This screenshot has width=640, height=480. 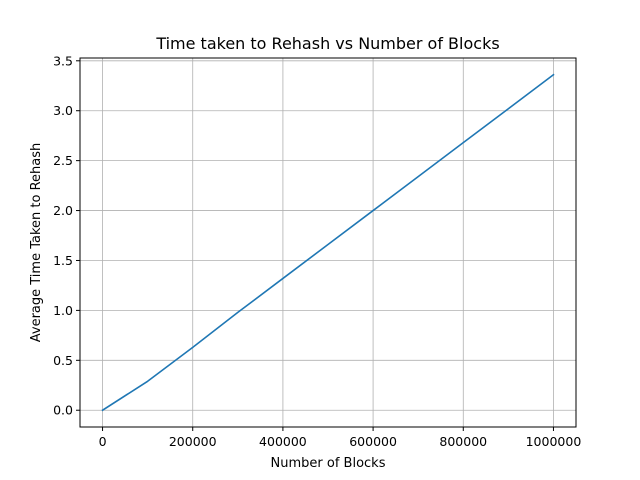 What do you see at coordinates (63, 210) in the screenshot?
I see `y-tick-label: 2.0` at bounding box center [63, 210].